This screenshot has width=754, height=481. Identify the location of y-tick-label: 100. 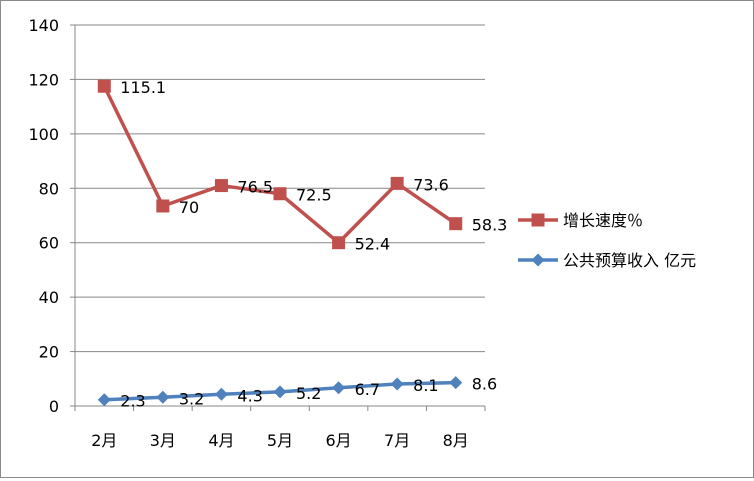
(43, 134).